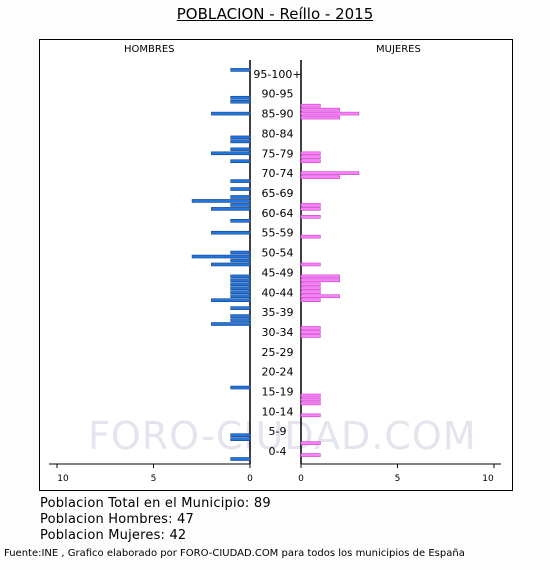  I want to click on age-group-label: 0-4, so click(278, 451).